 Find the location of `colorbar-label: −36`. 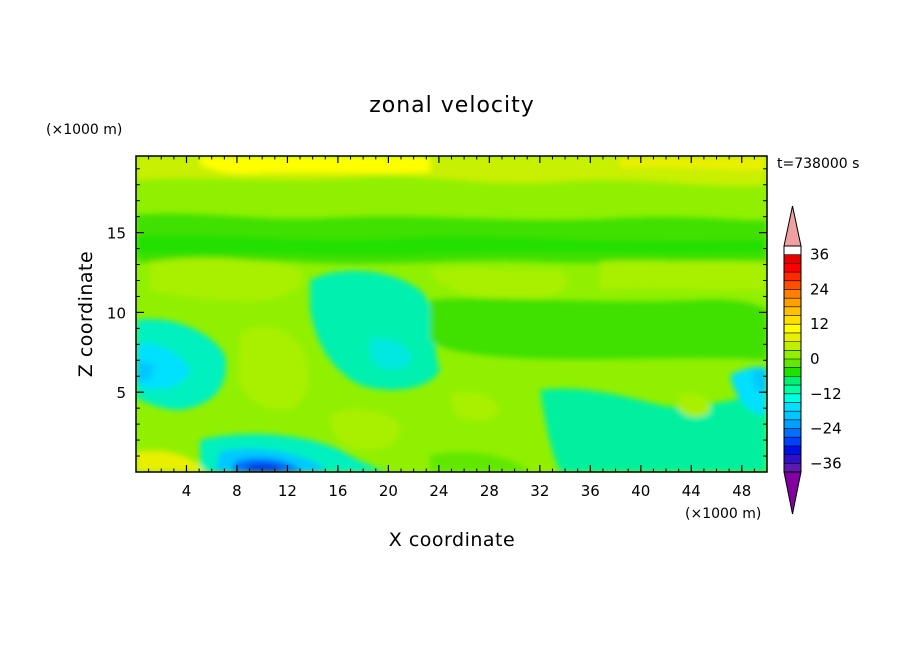

colorbar-label: −36 is located at coordinates (826, 463).